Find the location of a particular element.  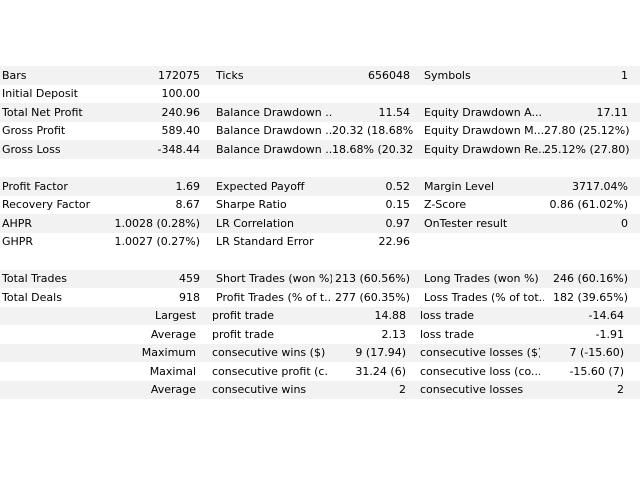

value-col1: 172075 is located at coordinates (179, 75).